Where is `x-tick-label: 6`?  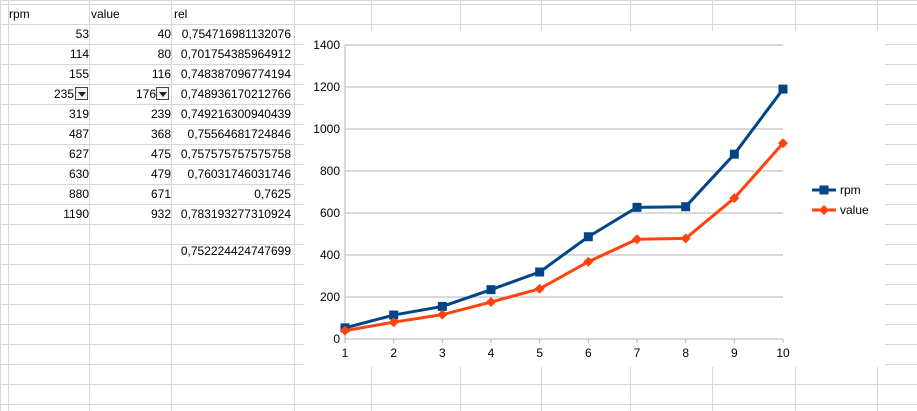
x-tick-label: 6 is located at coordinates (588, 353).